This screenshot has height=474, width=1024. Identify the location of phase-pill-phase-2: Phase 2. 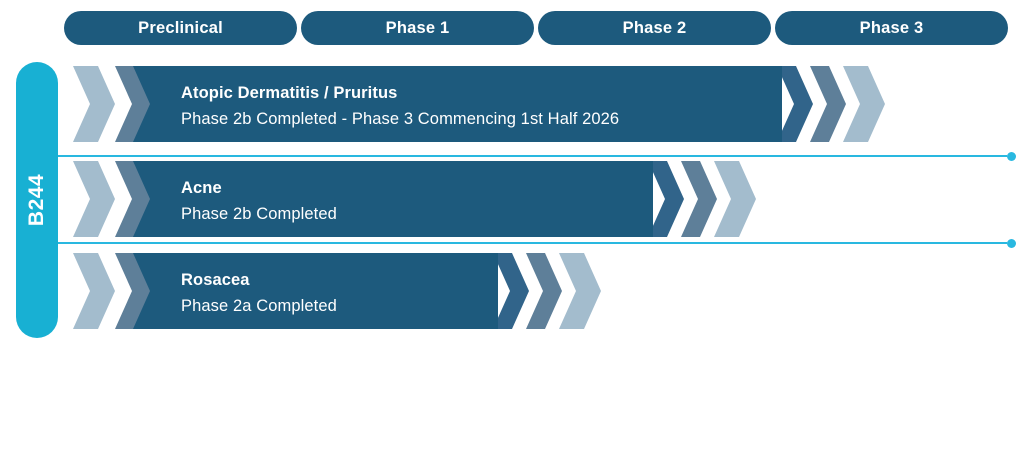
(654, 28).